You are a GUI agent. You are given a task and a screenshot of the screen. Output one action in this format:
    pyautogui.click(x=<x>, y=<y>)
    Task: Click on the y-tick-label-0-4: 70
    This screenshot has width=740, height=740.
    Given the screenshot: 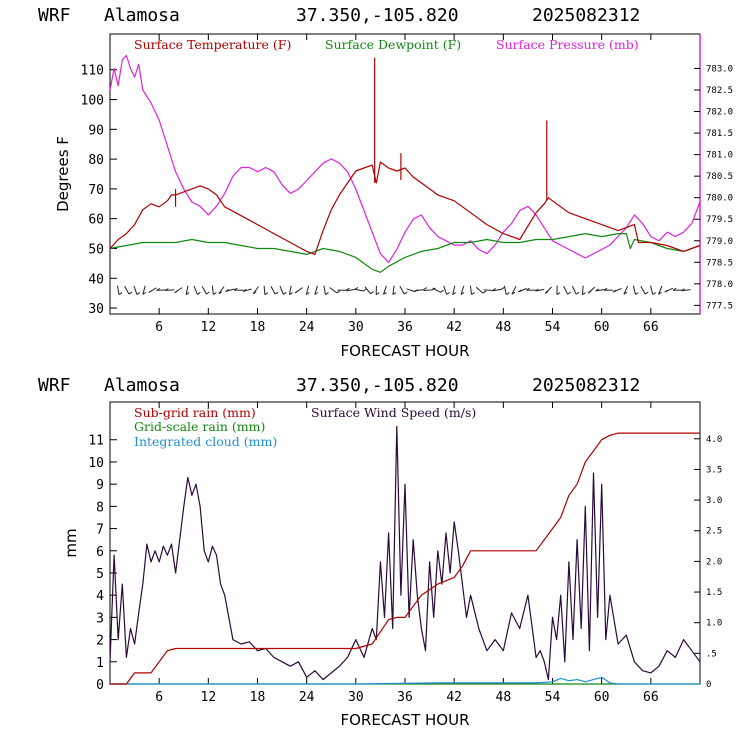 What is the action you would take?
    pyautogui.click(x=96, y=190)
    